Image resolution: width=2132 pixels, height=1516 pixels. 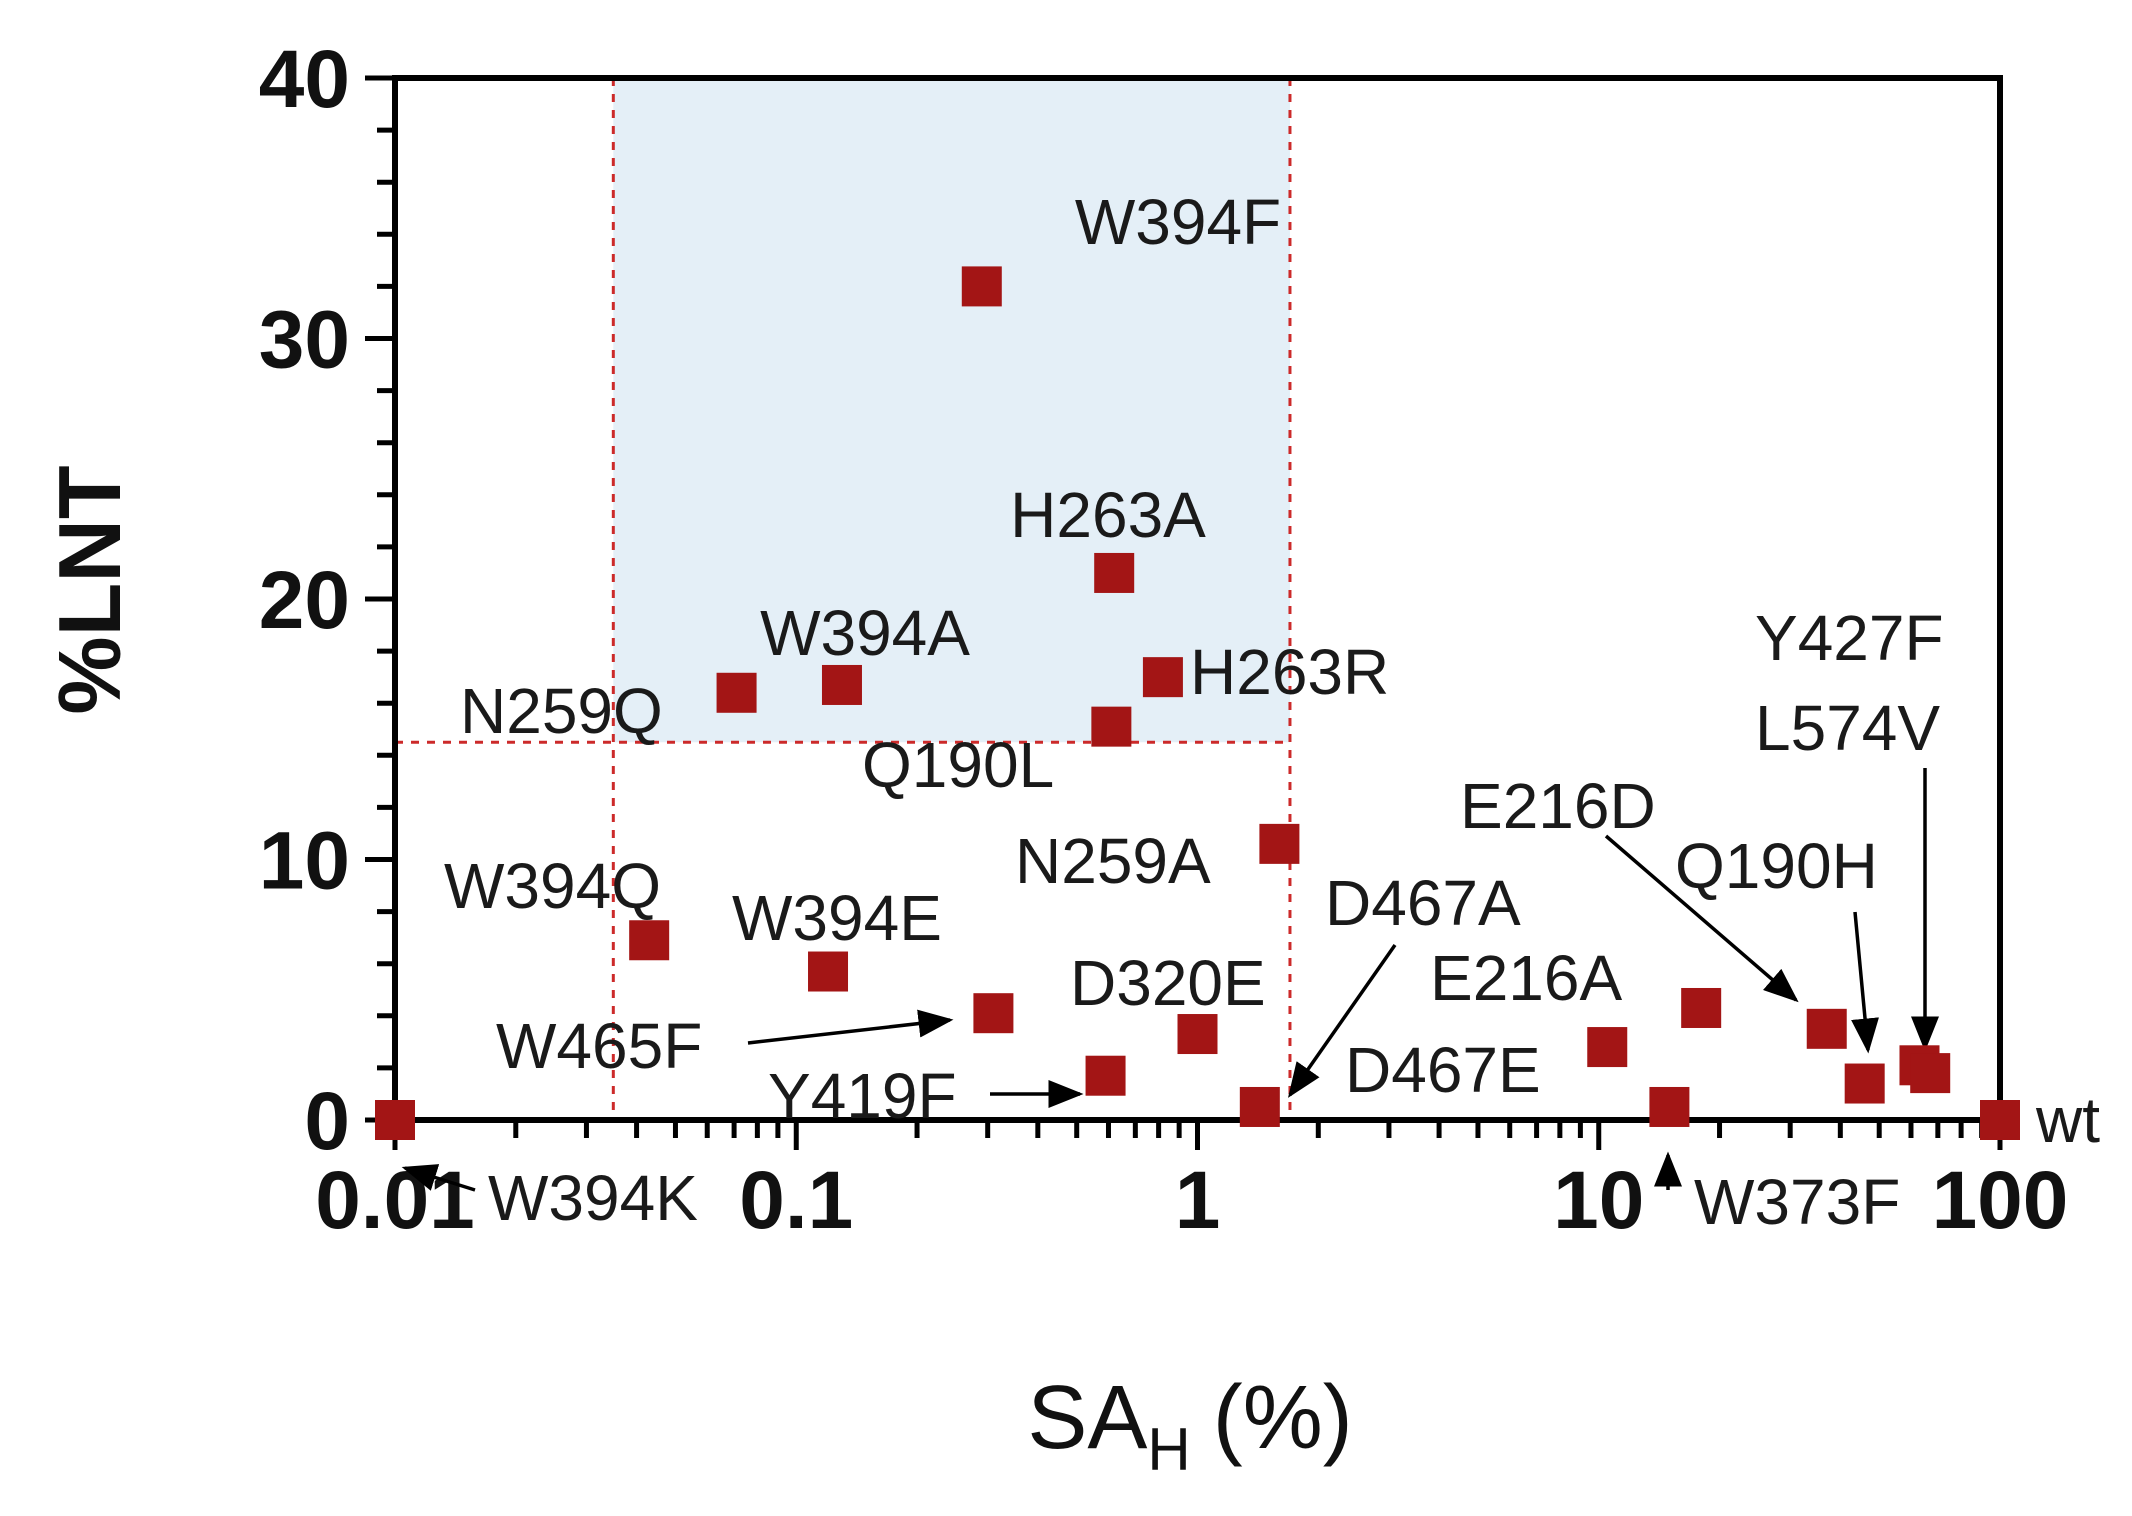 What do you see at coordinates (837, 918) in the screenshot?
I see `point-label-w394e: W394E` at bounding box center [837, 918].